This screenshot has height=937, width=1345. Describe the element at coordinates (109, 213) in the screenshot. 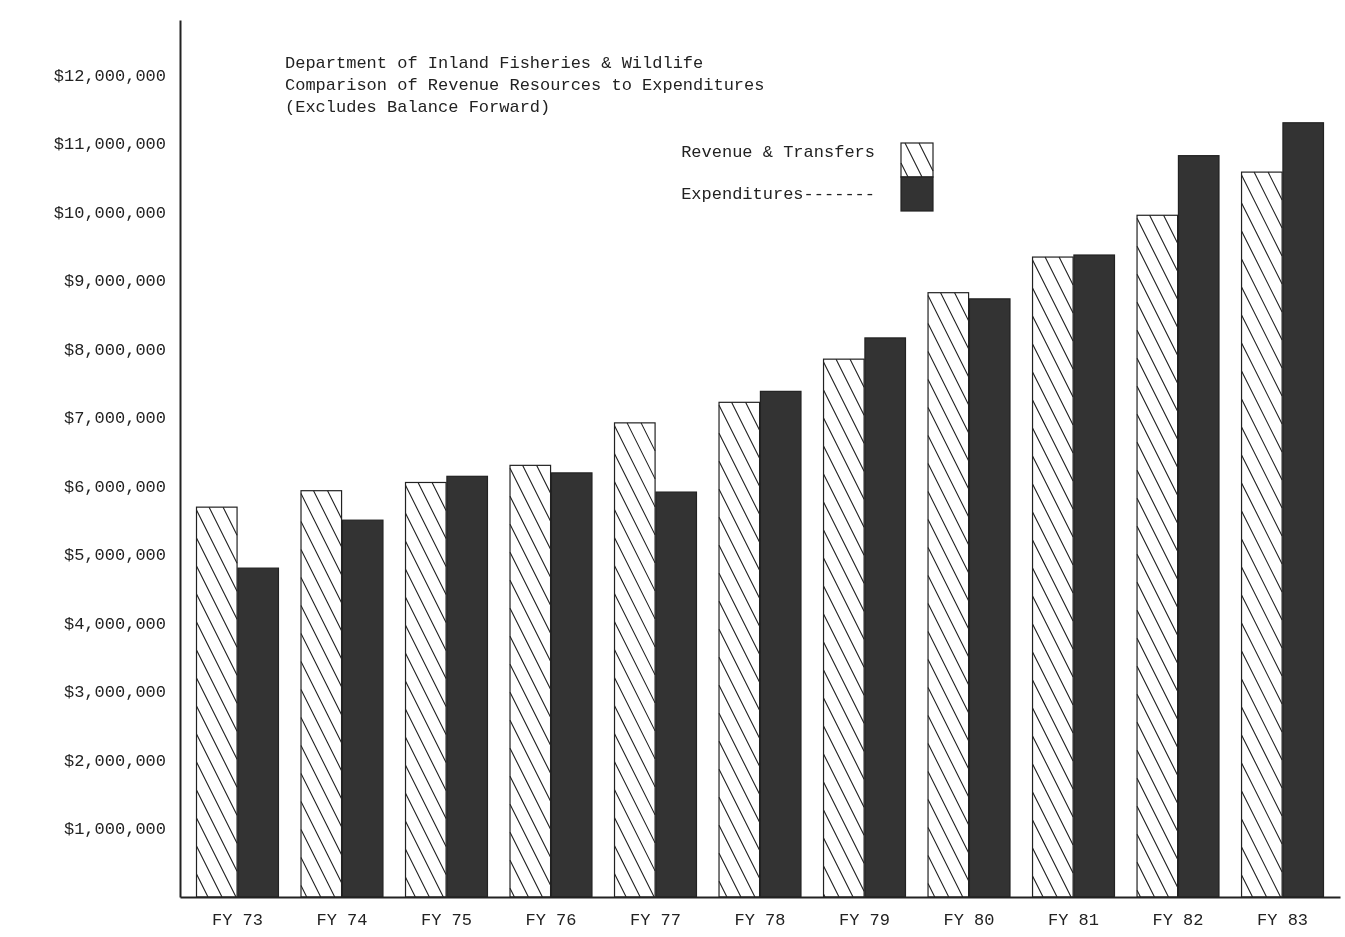

I see `y-tick-label: $10,000,000` at that location.